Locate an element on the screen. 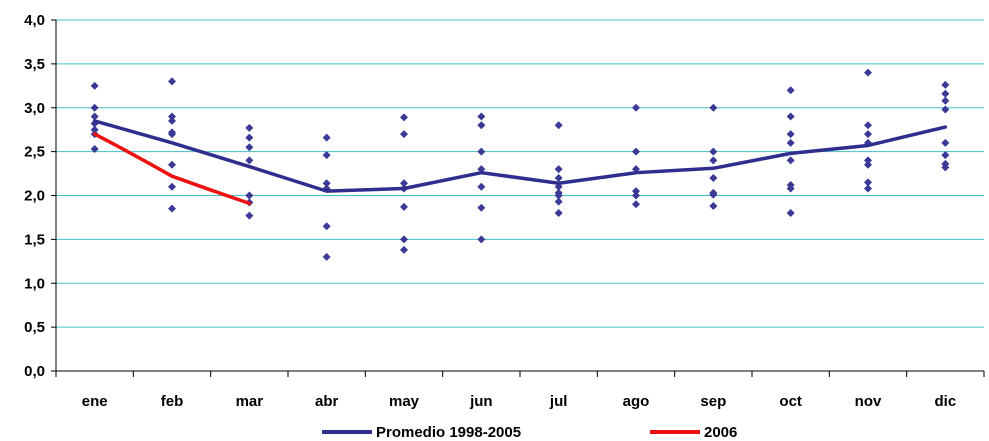 This screenshot has height=441, width=989. y-tick-labels: 0,0 0,5 1,0 1,5 2,0 2,5 3,0 3,5 4,0 is located at coordinates (34, 196).